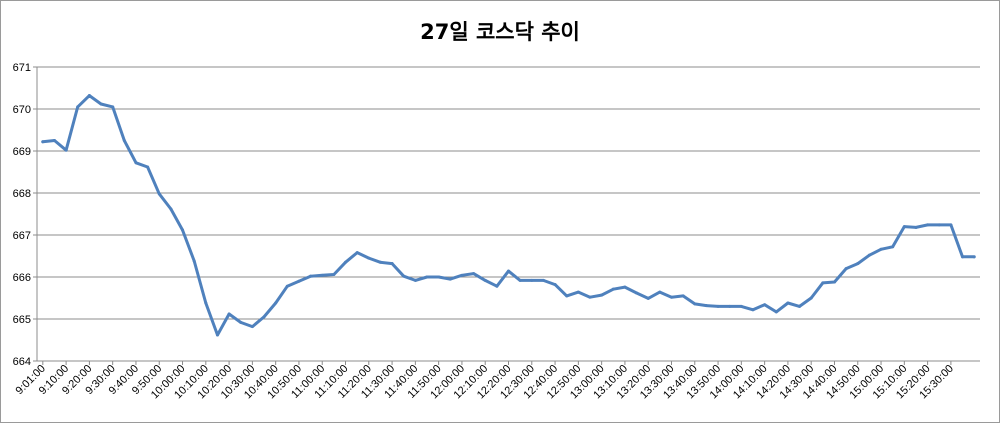 The image size is (1000, 423). I want to click on y-axis-ticks: 664 665 666 667 668 669 670 671, so click(25, 215).